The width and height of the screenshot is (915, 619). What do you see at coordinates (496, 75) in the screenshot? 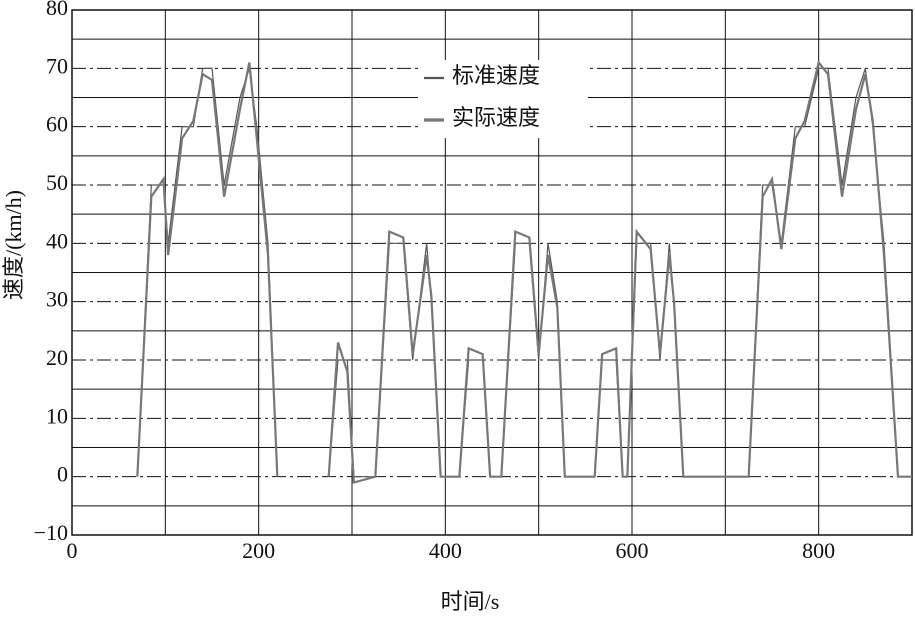
I see `legend-label: 标准速度` at bounding box center [496, 75].